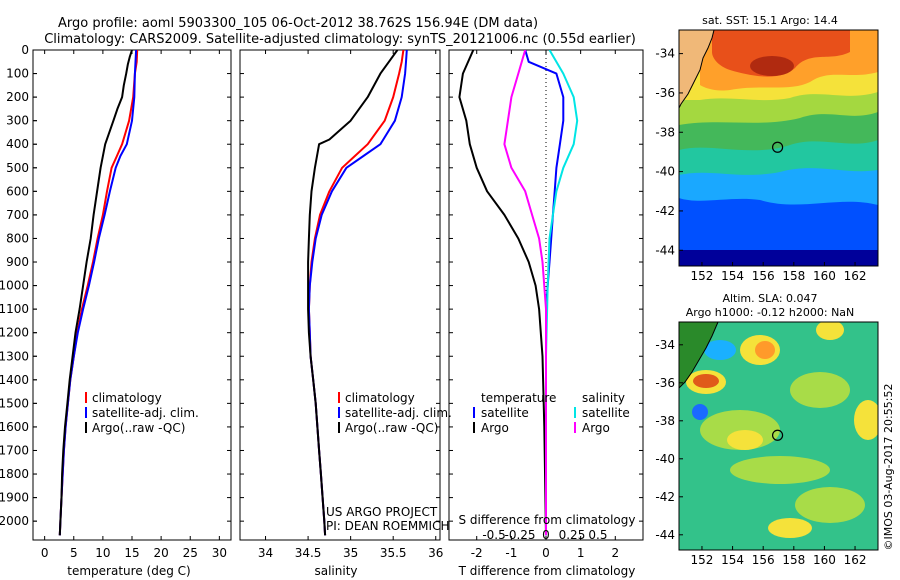  I want to click on s-tick-label: 0.5, so click(597, 535).